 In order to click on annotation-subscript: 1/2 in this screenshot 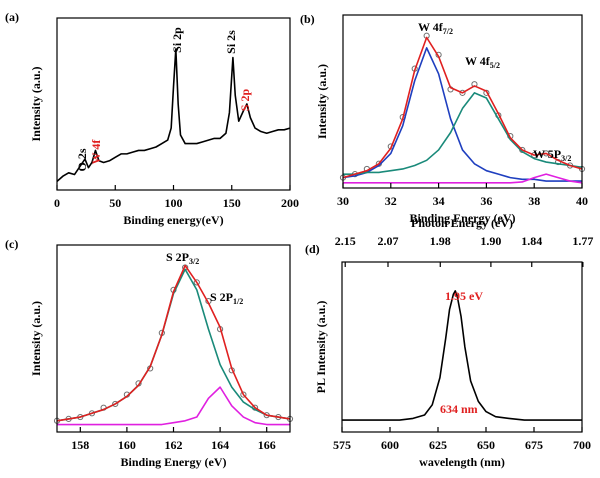, I will do `click(238, 301)`.